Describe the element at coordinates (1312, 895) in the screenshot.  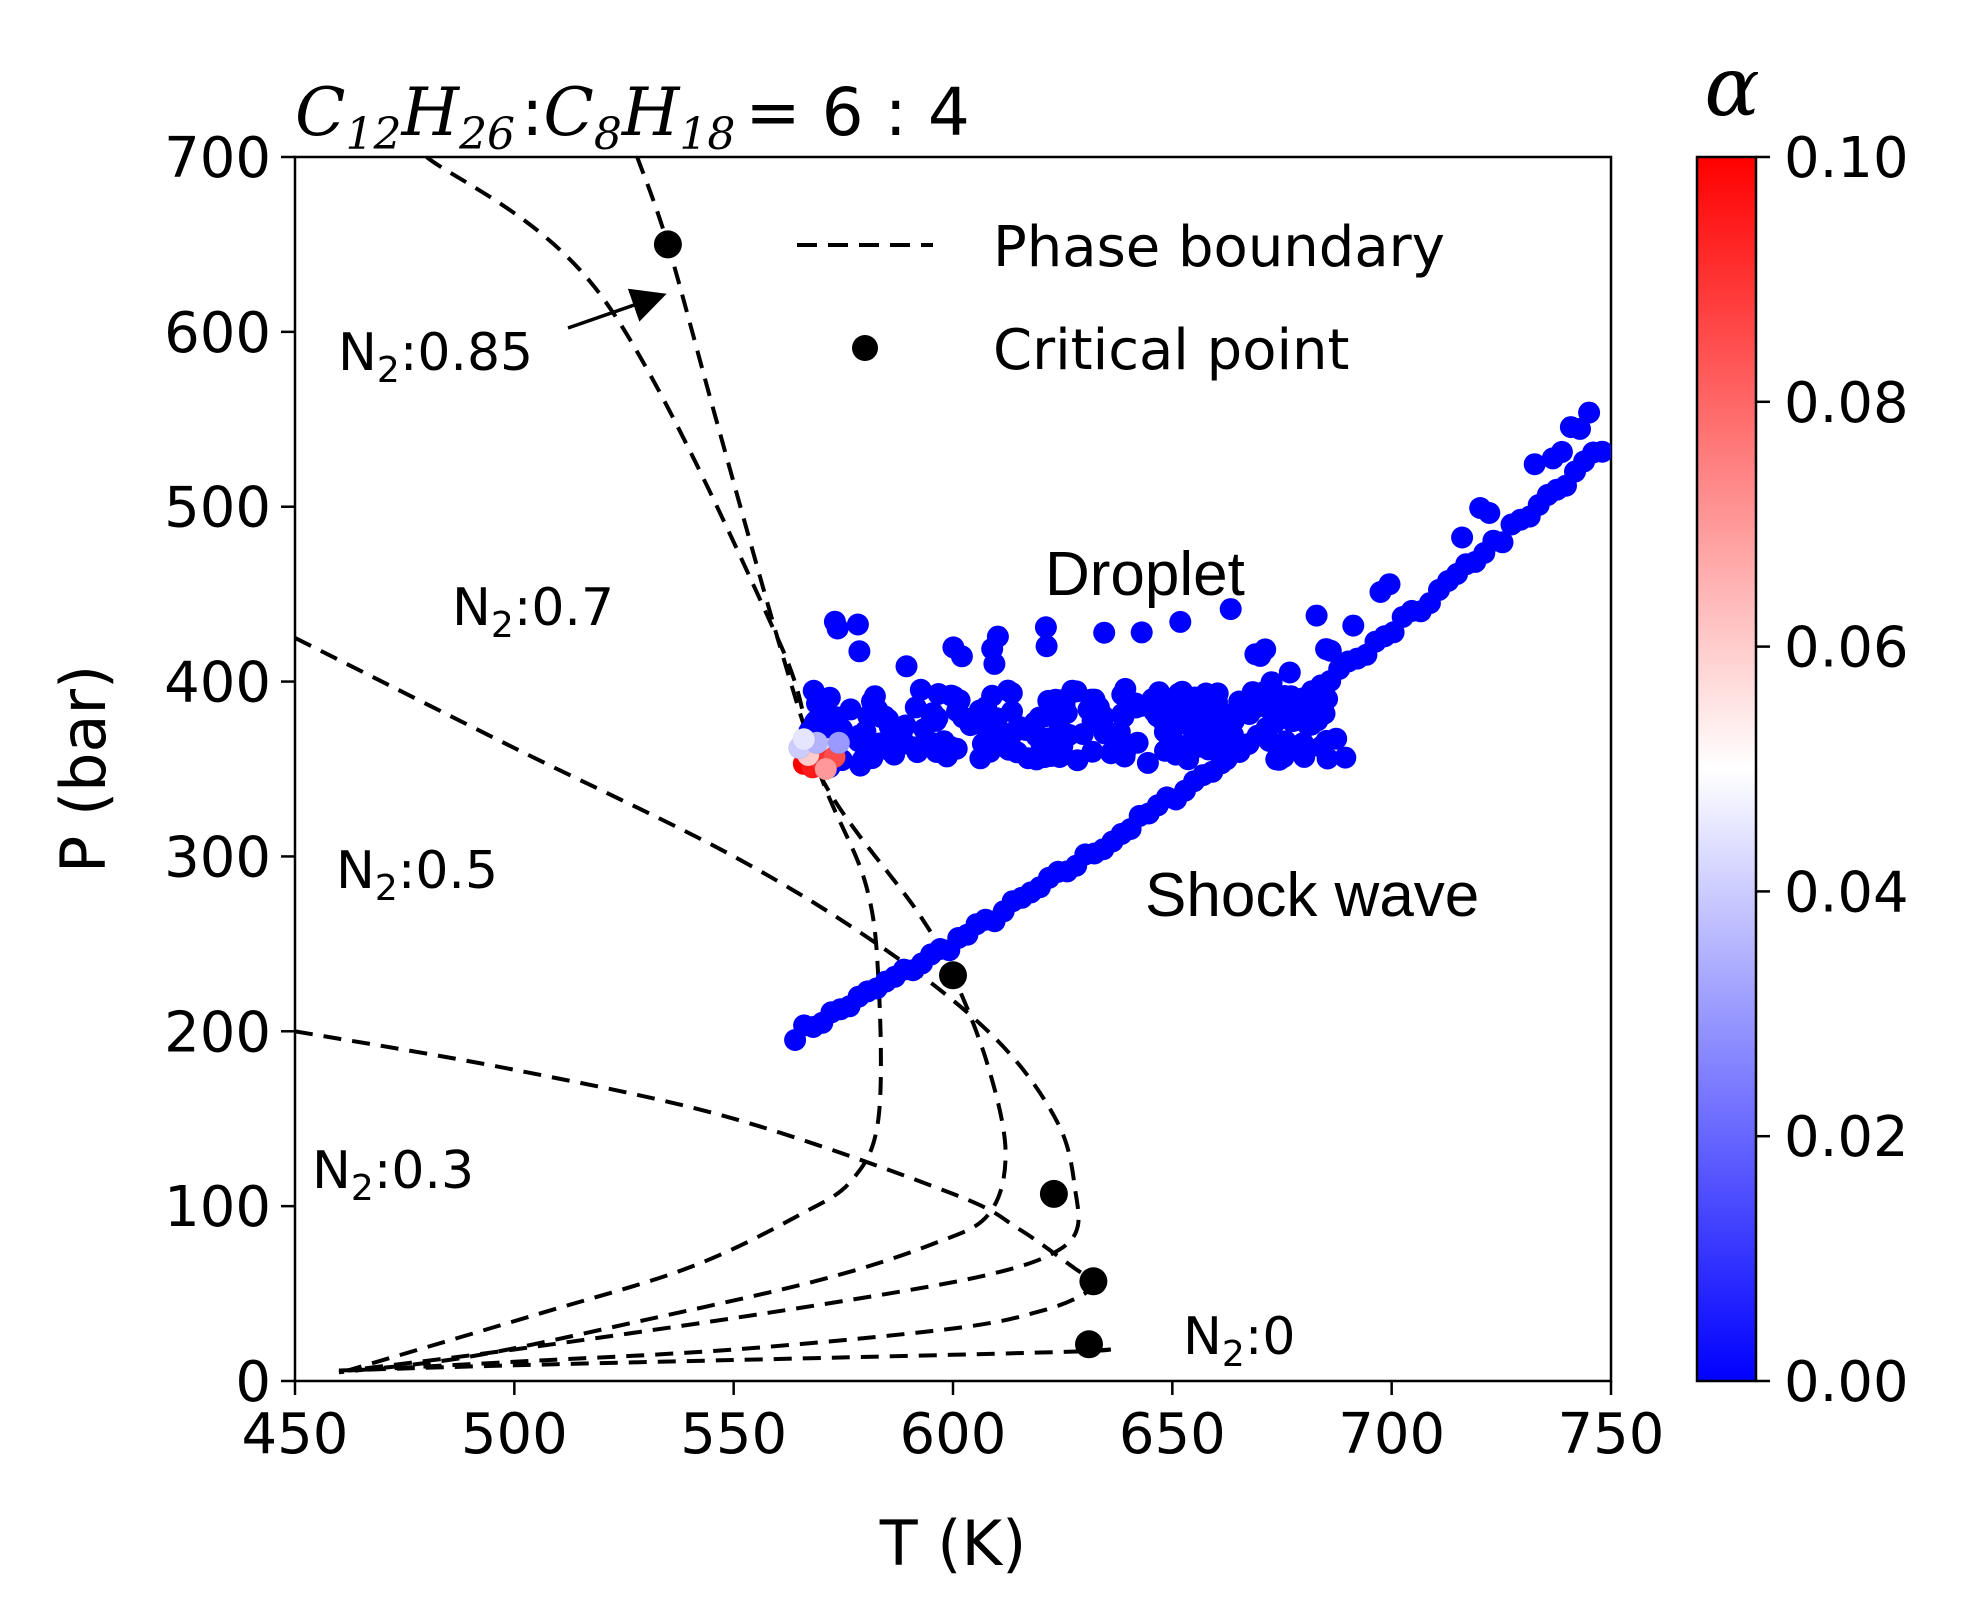
I see `label-shock-wave: Shock wave` at that location.